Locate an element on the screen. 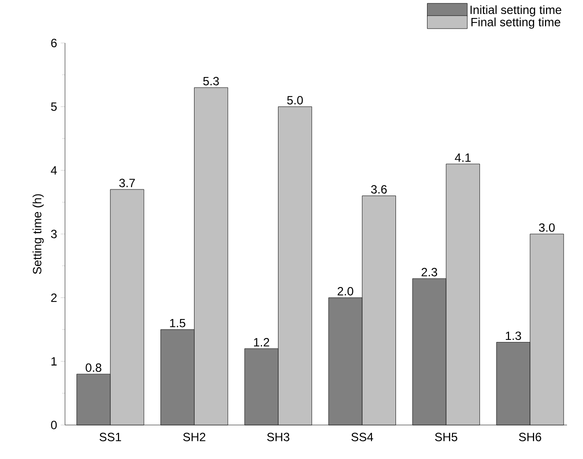  y-tick-label: 3 is located at coordinates (54, 234).